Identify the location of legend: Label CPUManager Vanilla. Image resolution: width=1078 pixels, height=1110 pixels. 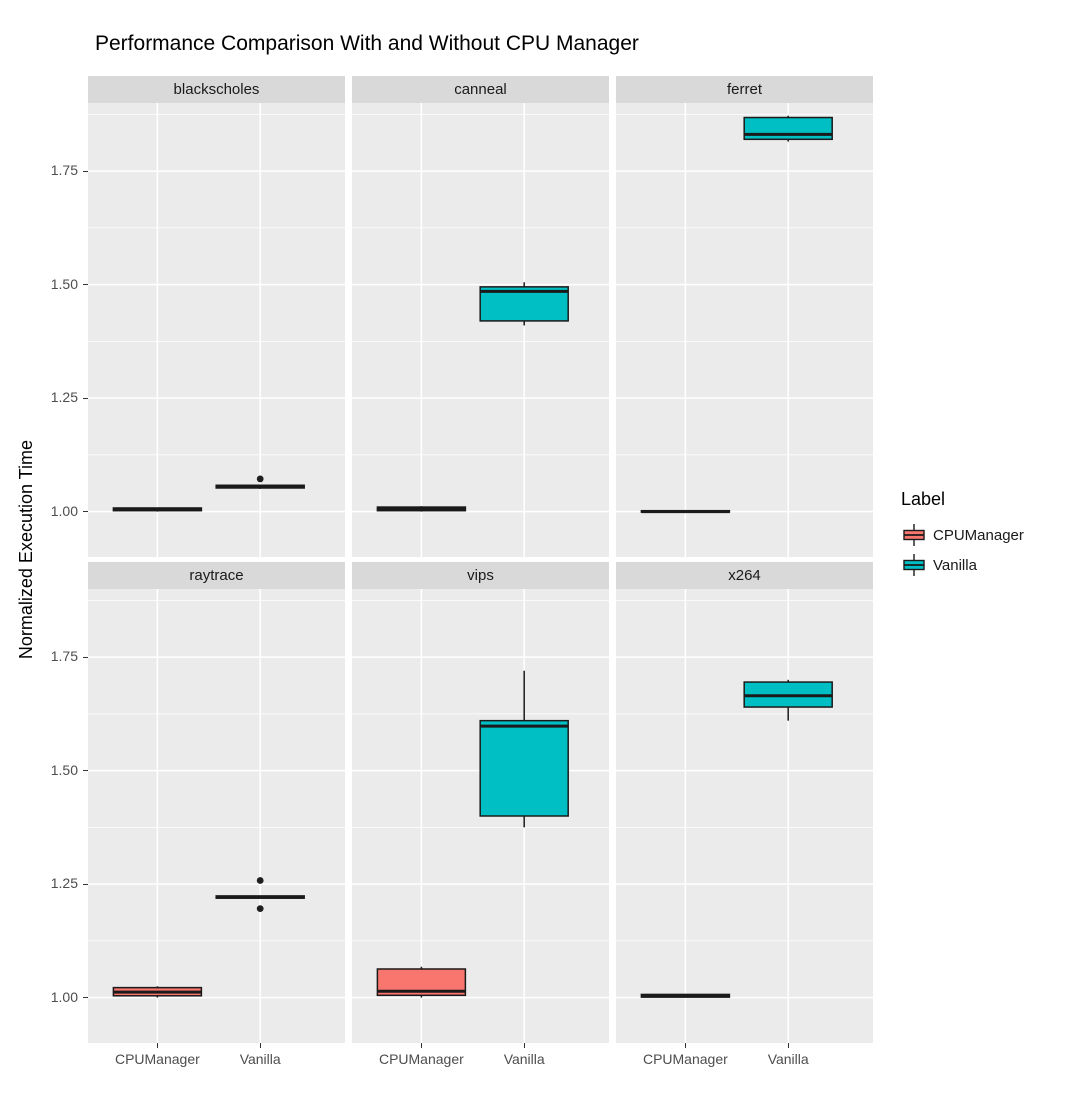
(988, 534).